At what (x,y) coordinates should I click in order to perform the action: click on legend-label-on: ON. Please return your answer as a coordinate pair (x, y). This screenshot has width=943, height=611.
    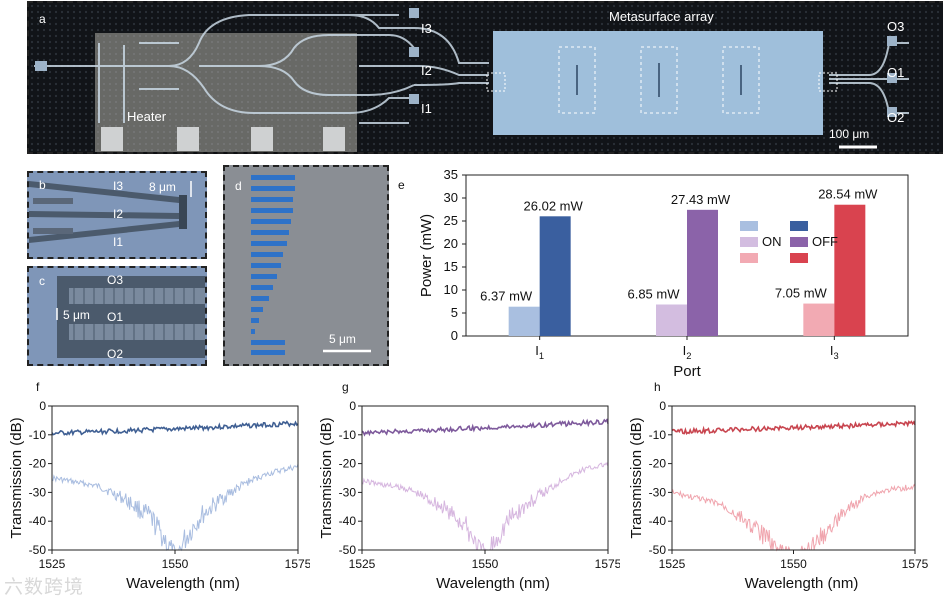
    Looking at the image, I should click on (772, 241).